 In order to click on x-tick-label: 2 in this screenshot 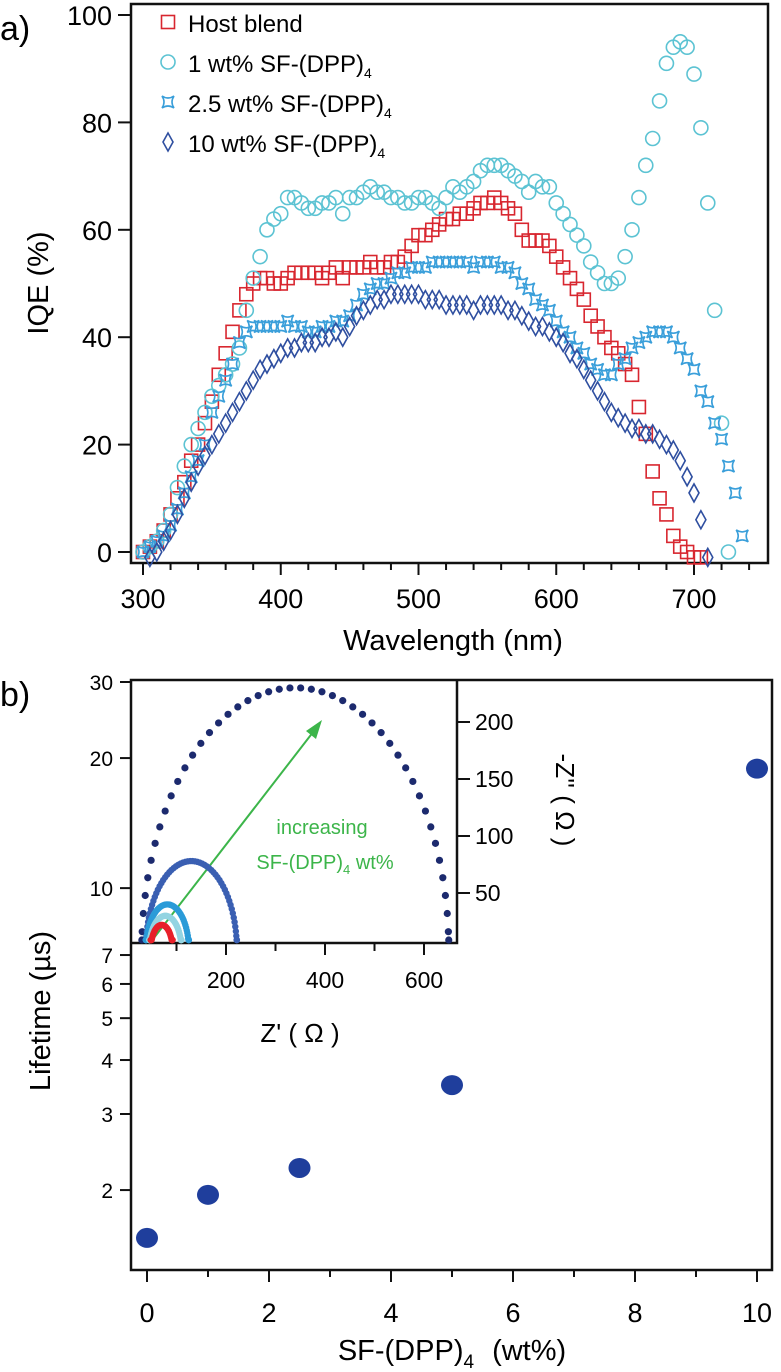, I will do `click(268, 1313)`.